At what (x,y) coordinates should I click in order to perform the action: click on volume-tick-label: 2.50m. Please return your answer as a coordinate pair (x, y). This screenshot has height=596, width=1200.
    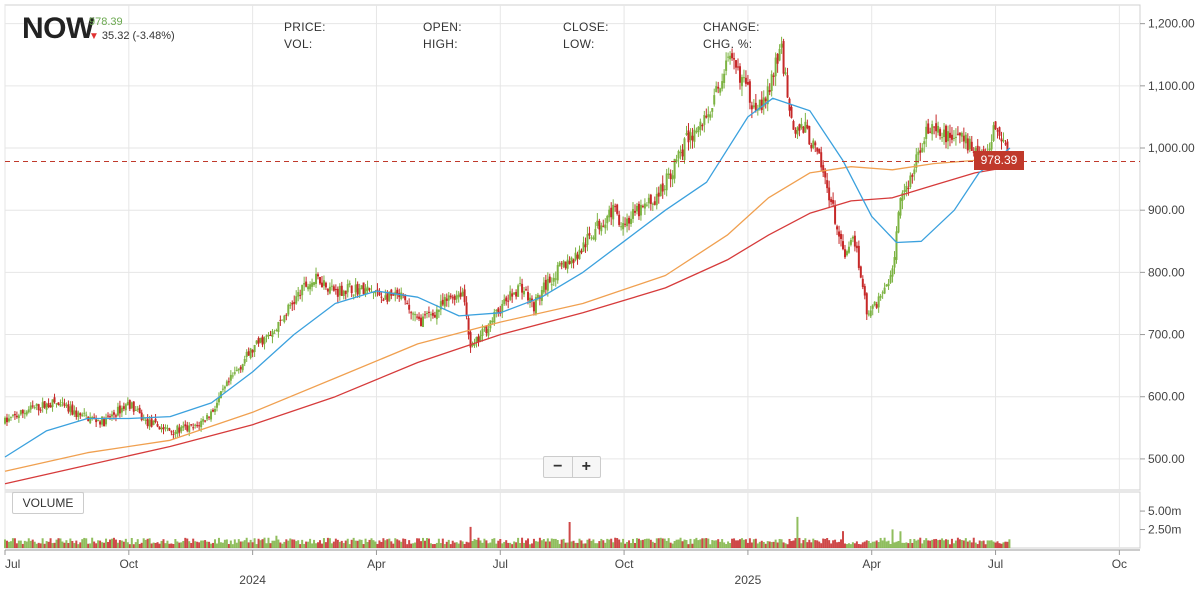
    Looking at the image, I should click on (1164, 530).